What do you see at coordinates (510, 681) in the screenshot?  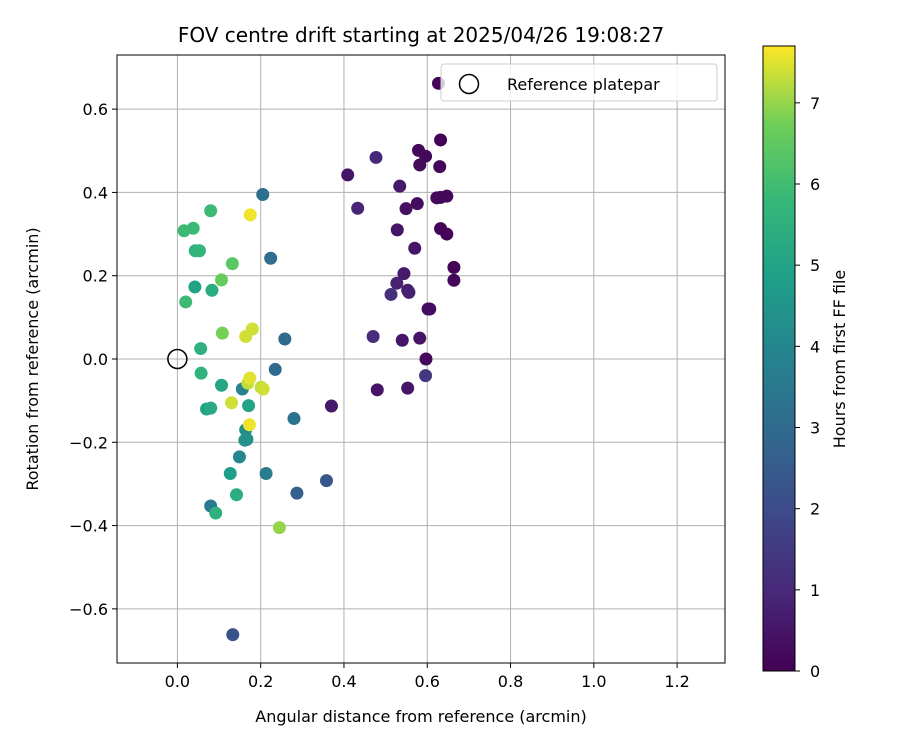 I see `x-tick-label: 0.8` at bounding box center [510, 681].